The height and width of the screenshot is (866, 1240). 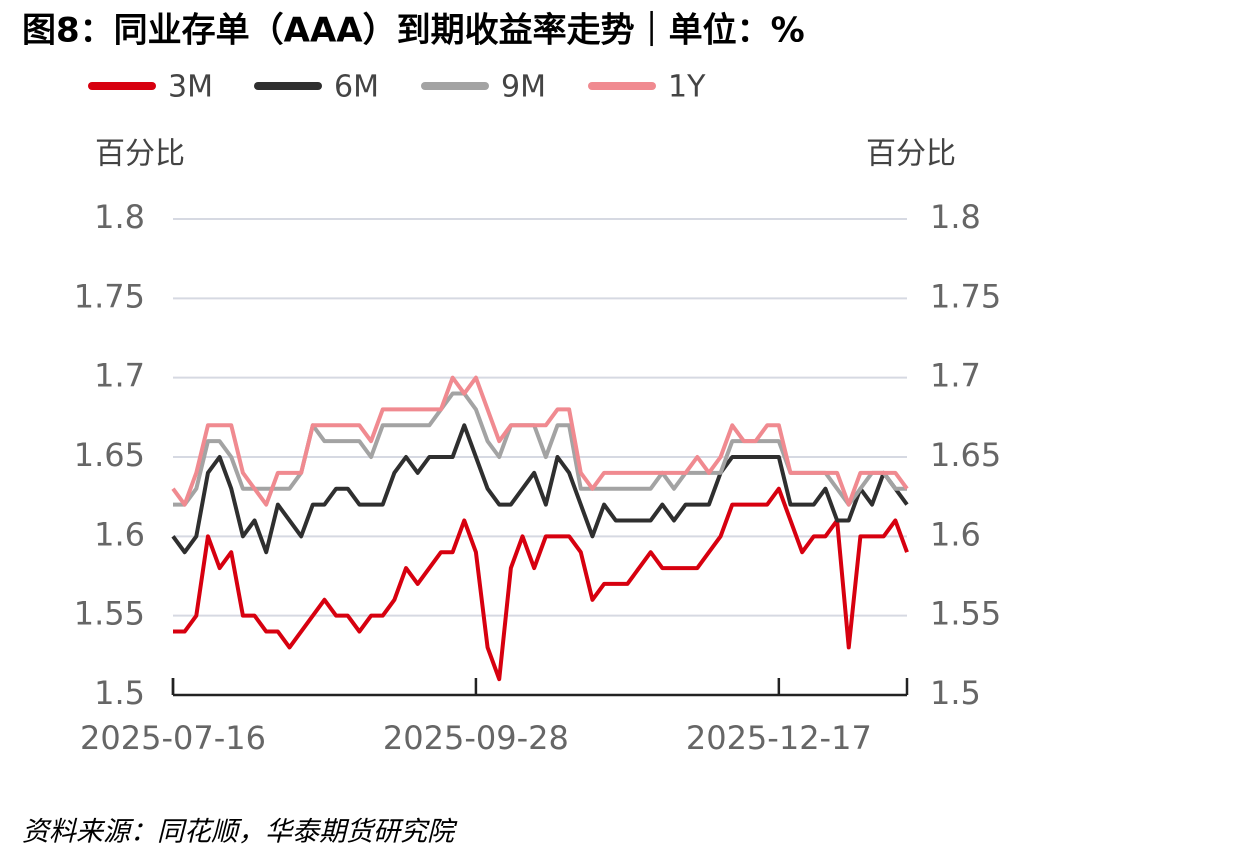 What do you see at coordinates (523, 87) in the screenshot?
I see `legend-label: 9M` at bounding box center [523, 87].